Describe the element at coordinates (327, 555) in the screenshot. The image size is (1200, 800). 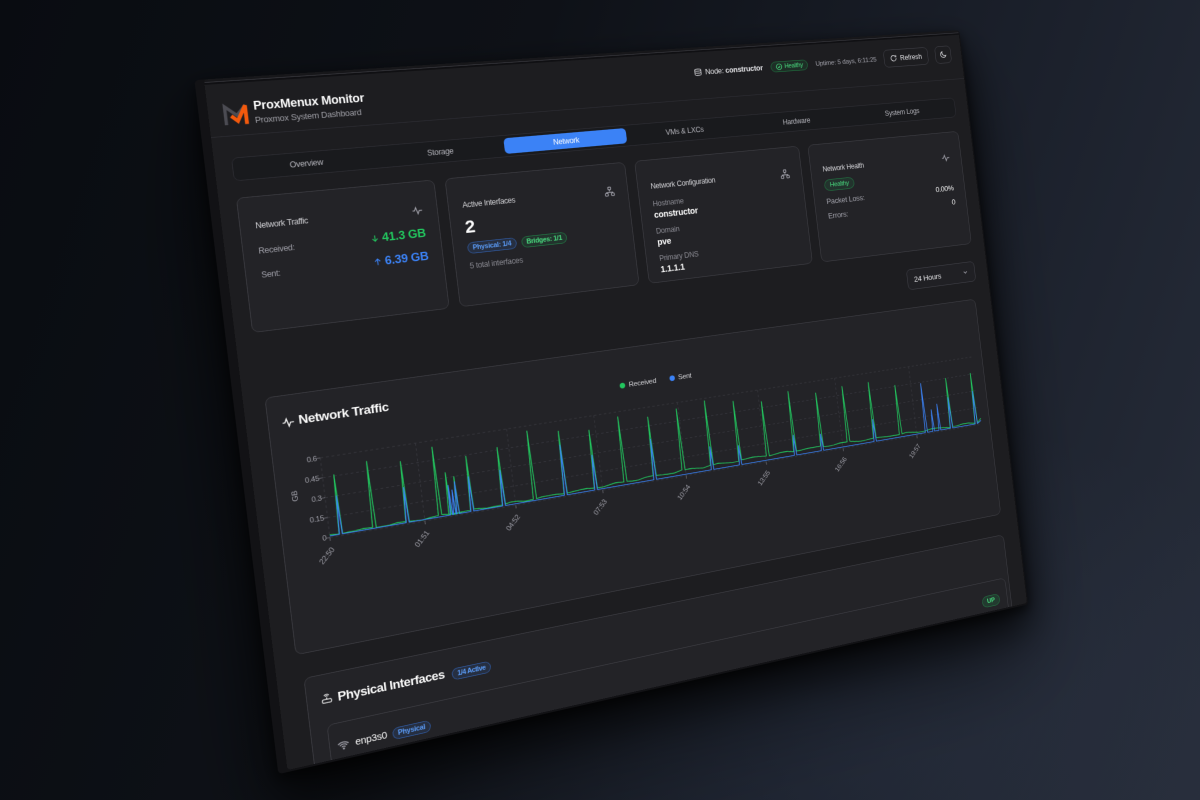
I see `svg-text: 22:50` at that location.